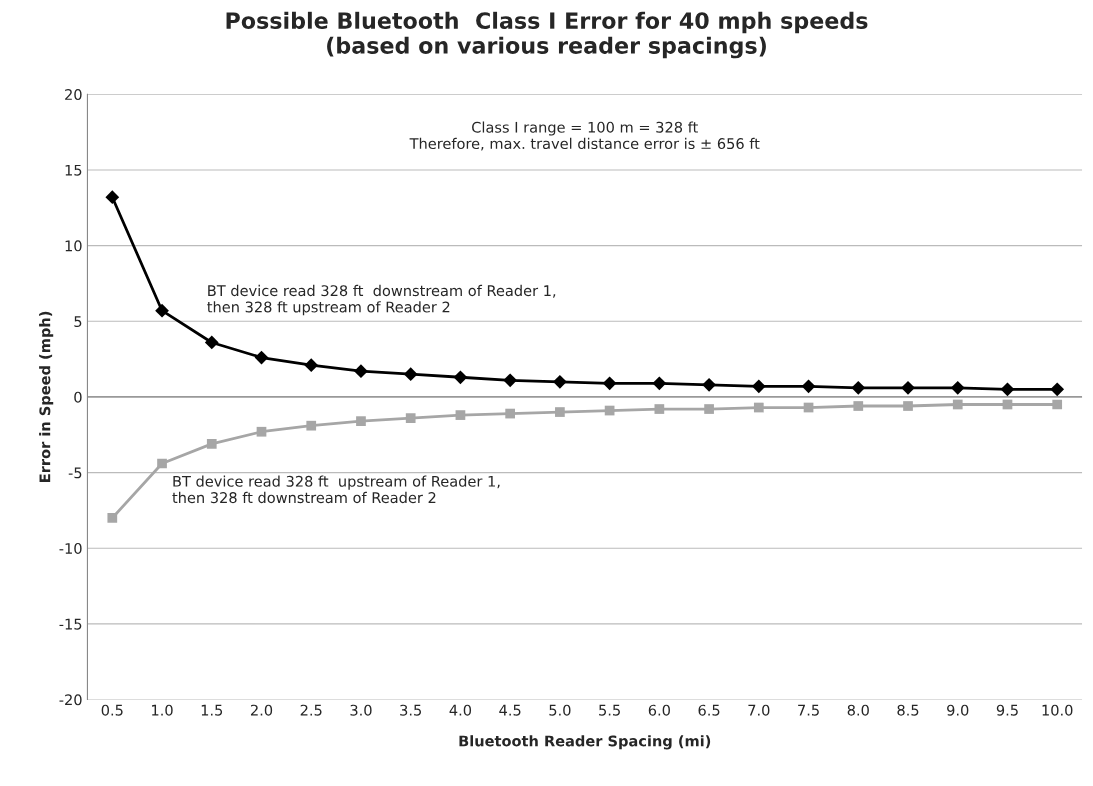 This screenshot has height=786, width=1093. Describe the element at coordinates (709, 710) in the screenshot. I see `x-tick-label: 6.5` at that location.